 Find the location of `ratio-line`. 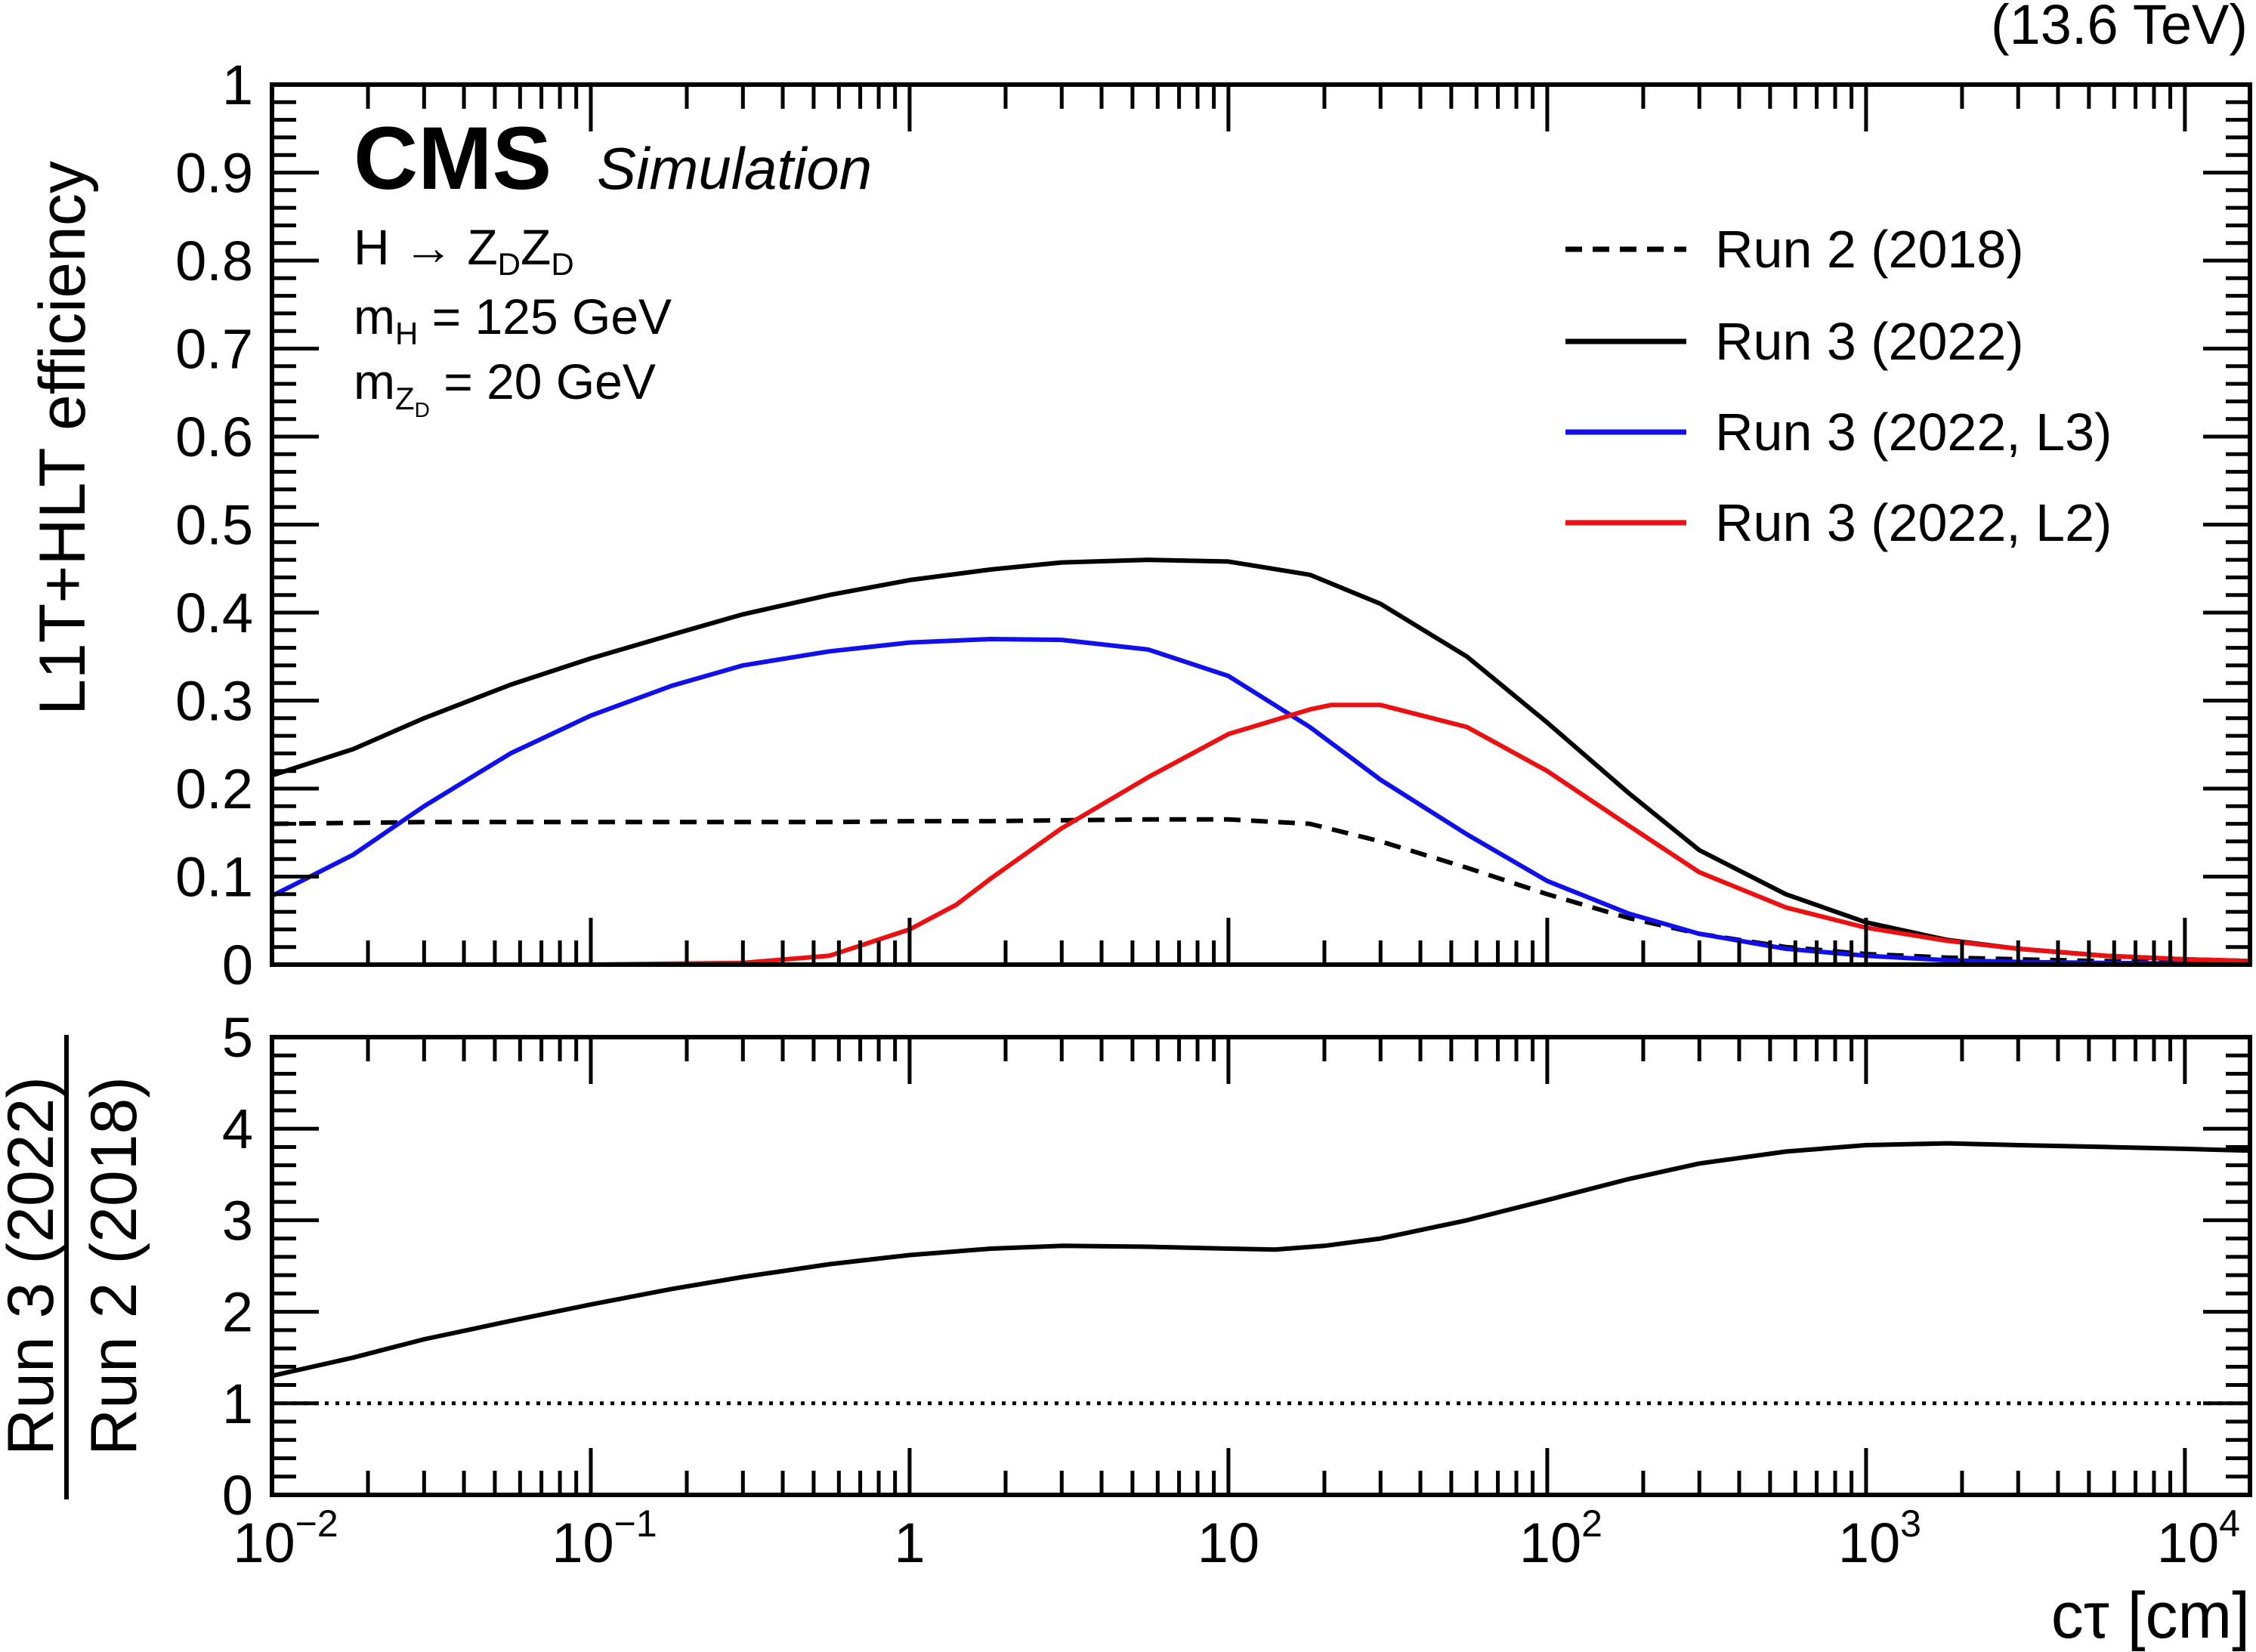

ratio-line is located at coordinates (1261, 1260).